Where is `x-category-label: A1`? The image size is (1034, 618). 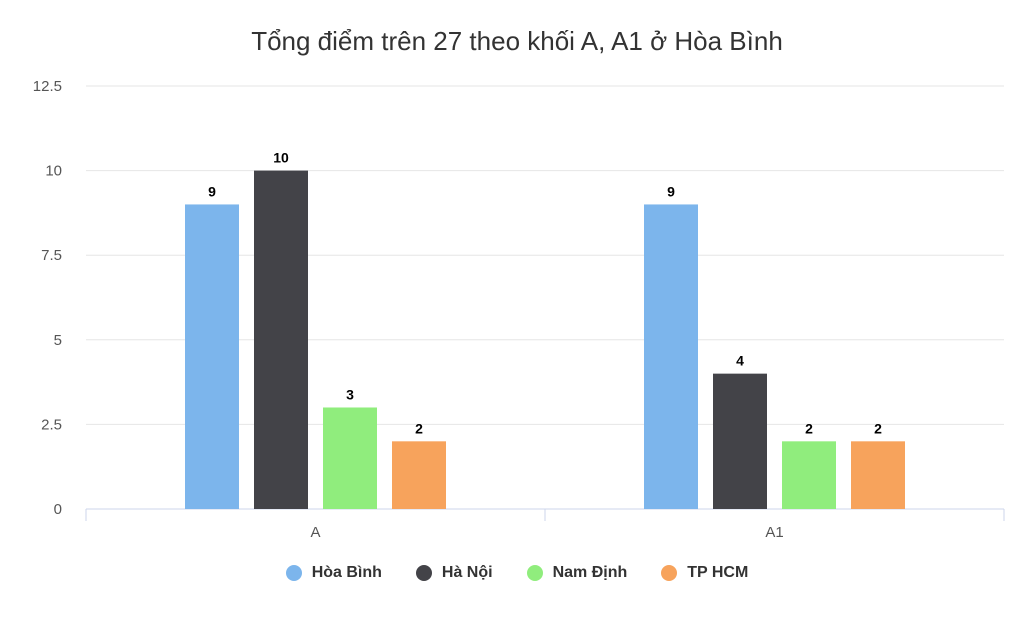 x-category-label: A1 is located at coordinates (774, 532).